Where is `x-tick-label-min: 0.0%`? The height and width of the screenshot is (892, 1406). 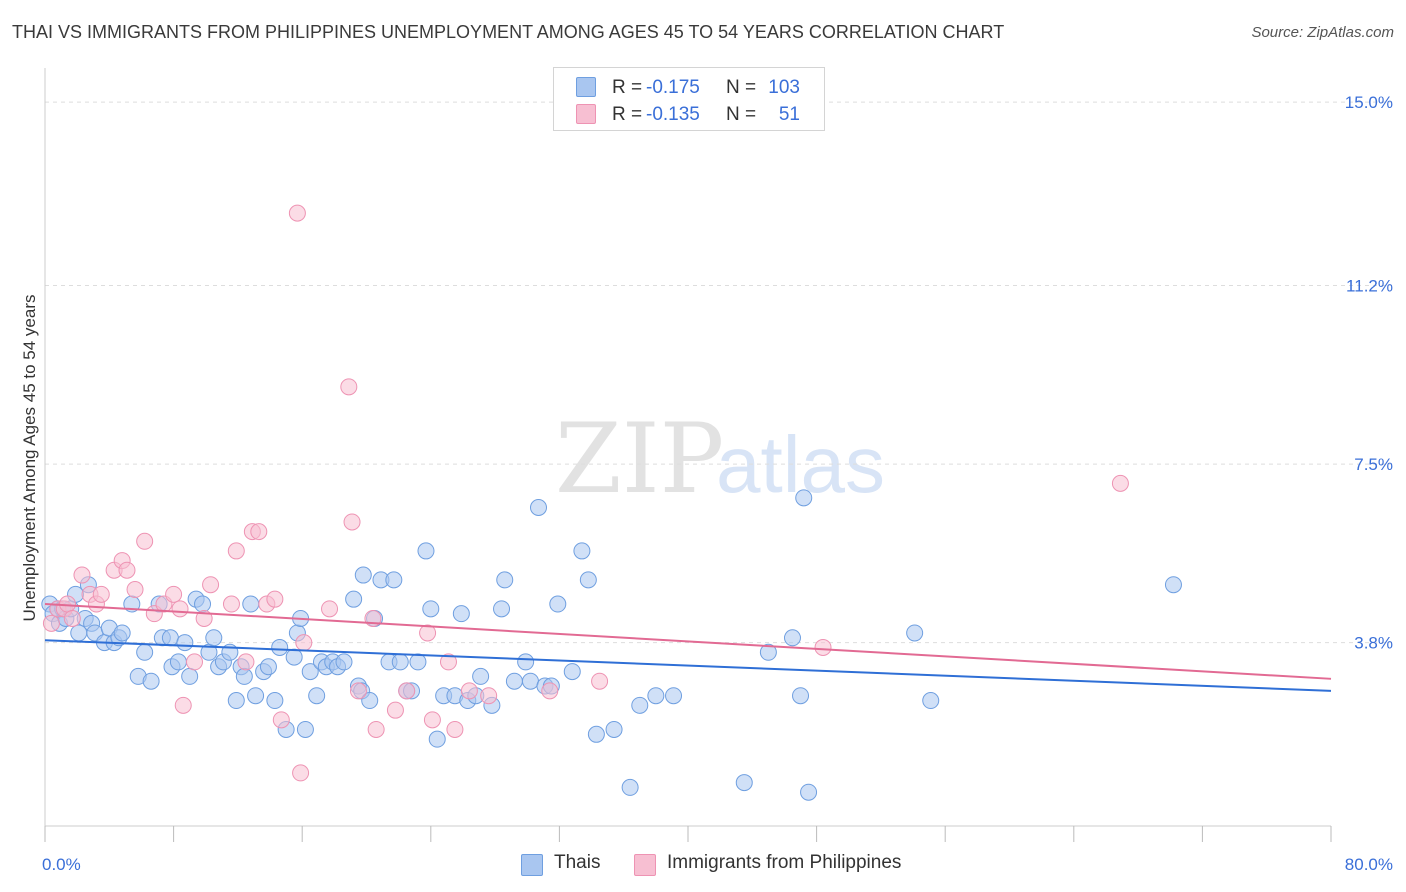 x-tick-label-min: 0.0% is located at coordinates (61, 864).